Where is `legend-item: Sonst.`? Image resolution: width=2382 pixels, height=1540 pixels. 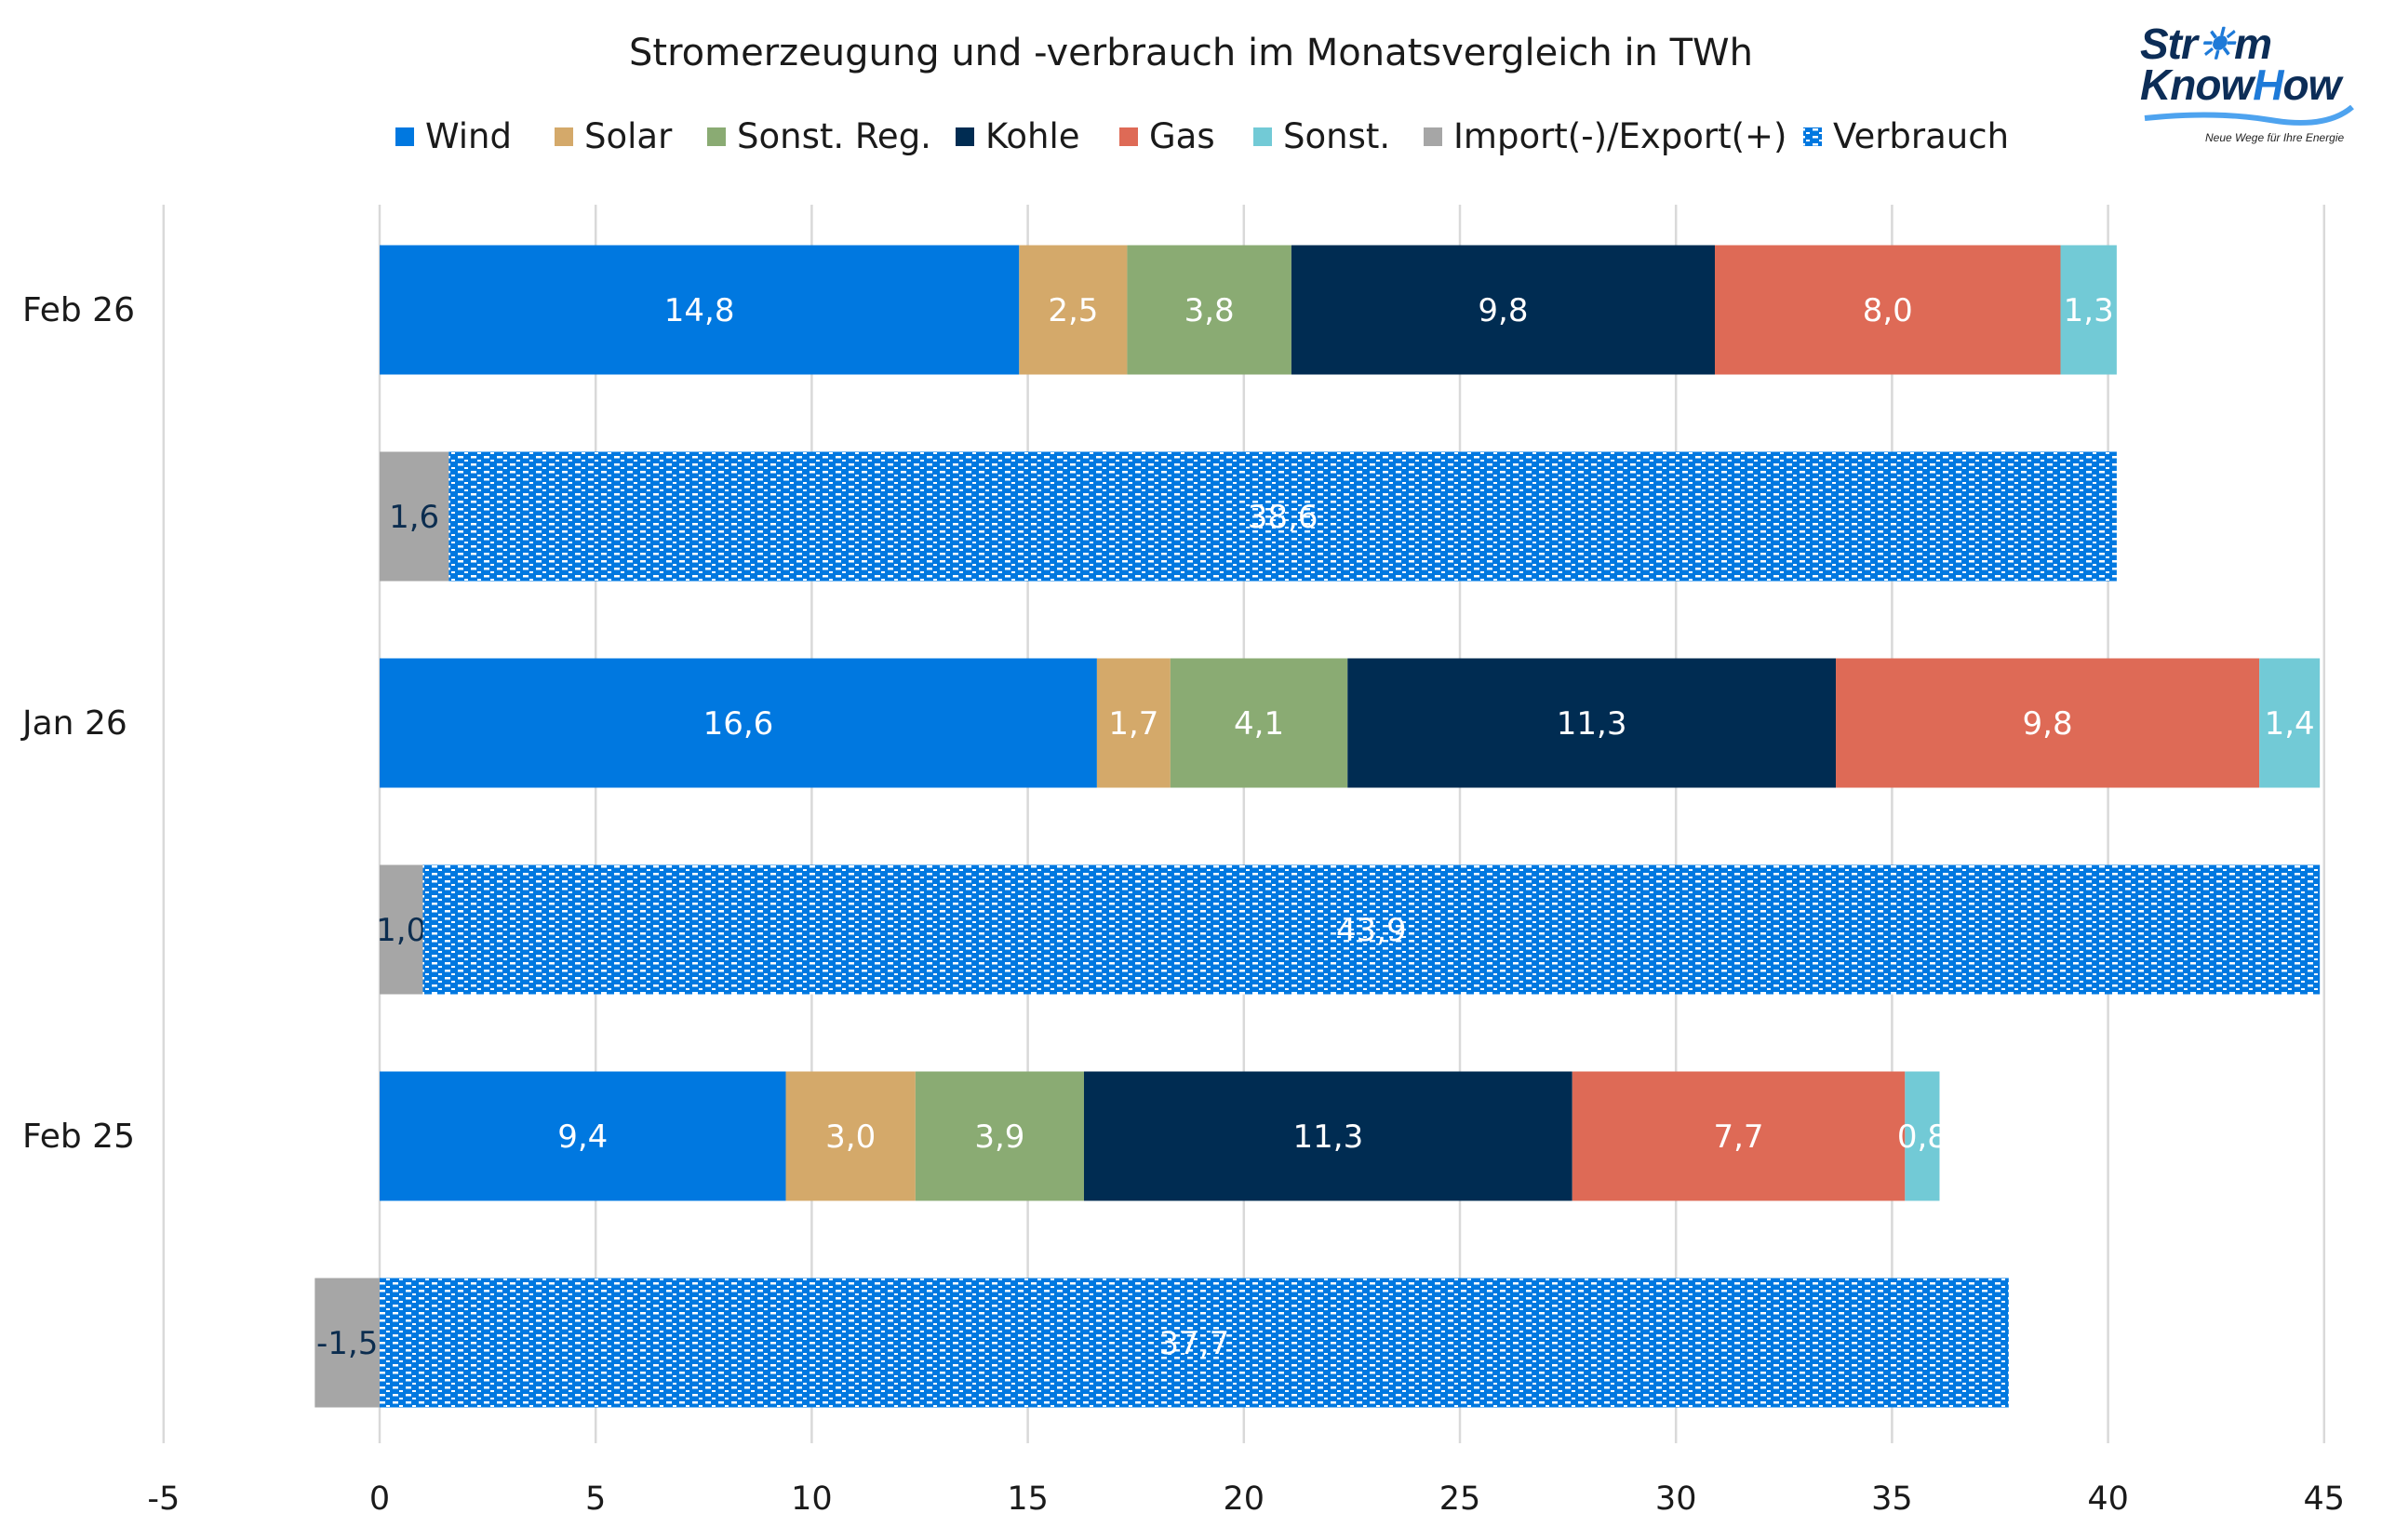
legend-item: Sonst. is located at coordinates (1321, 136).